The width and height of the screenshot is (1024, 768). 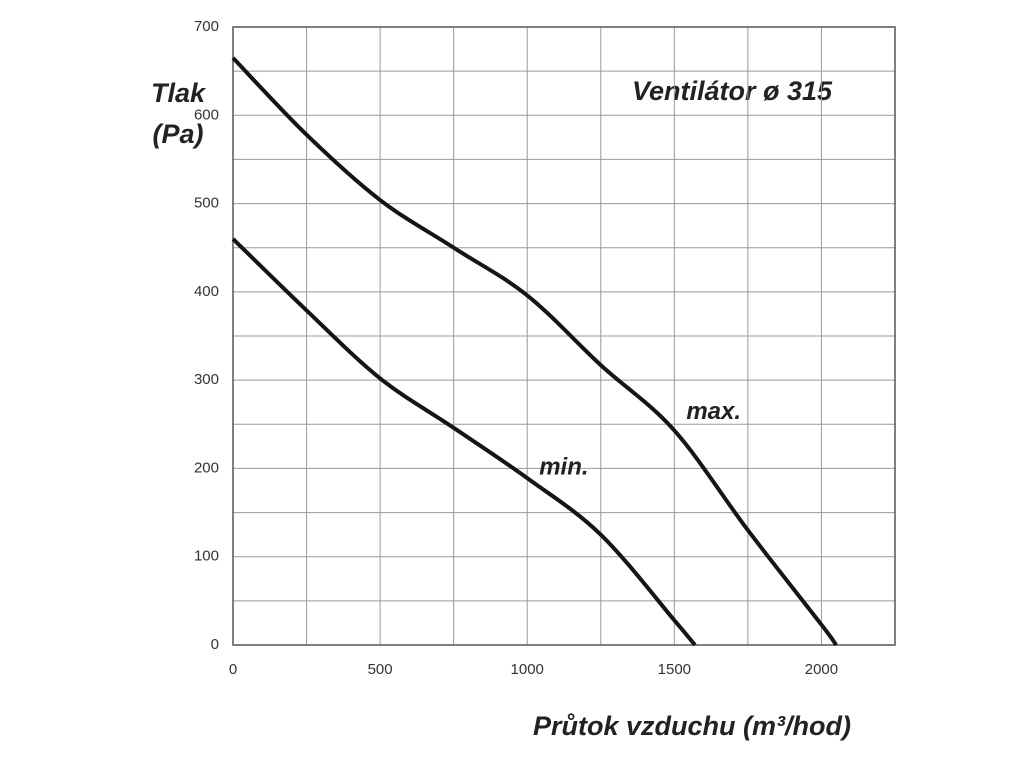 What do you see at coordinates (233, 669) in the screenshot?
I see `x-tick-label: 0` at bounding box center [233, 669].